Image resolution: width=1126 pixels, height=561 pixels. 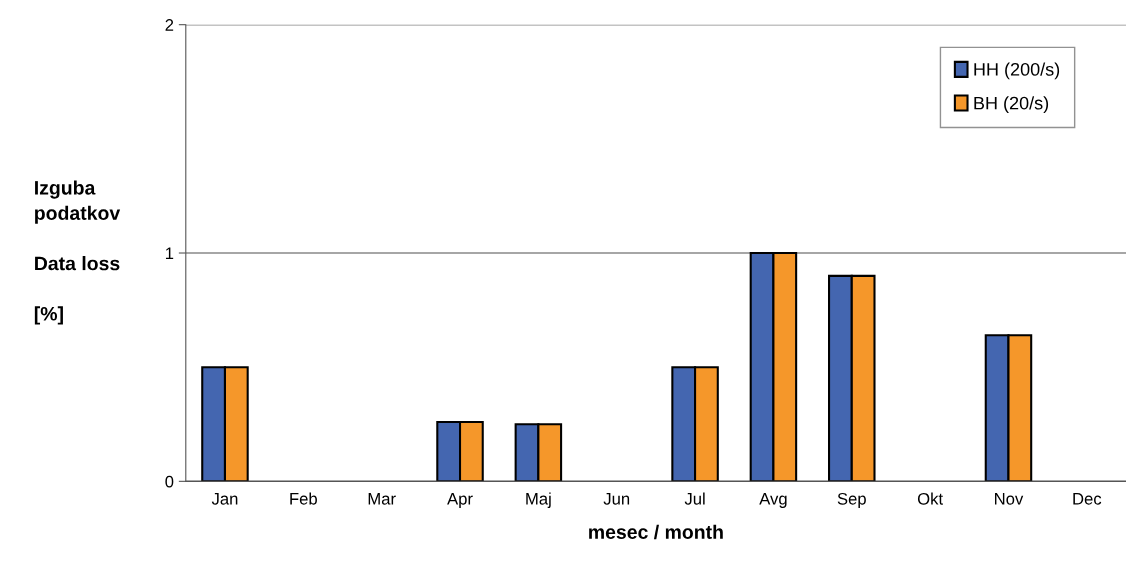 What do you see at coordinates (930, 498) in the screenshot?
I see `x-tick-label: Okt` at bounding box center [930, 498].